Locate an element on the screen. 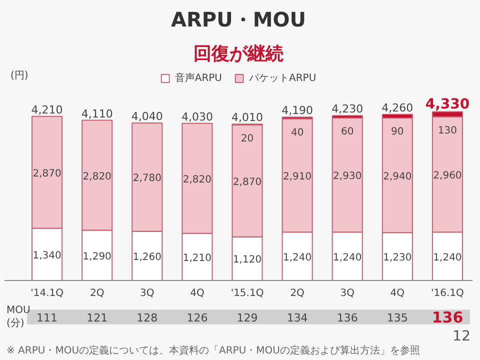  text: 121 is located at coordinates (97, 317).